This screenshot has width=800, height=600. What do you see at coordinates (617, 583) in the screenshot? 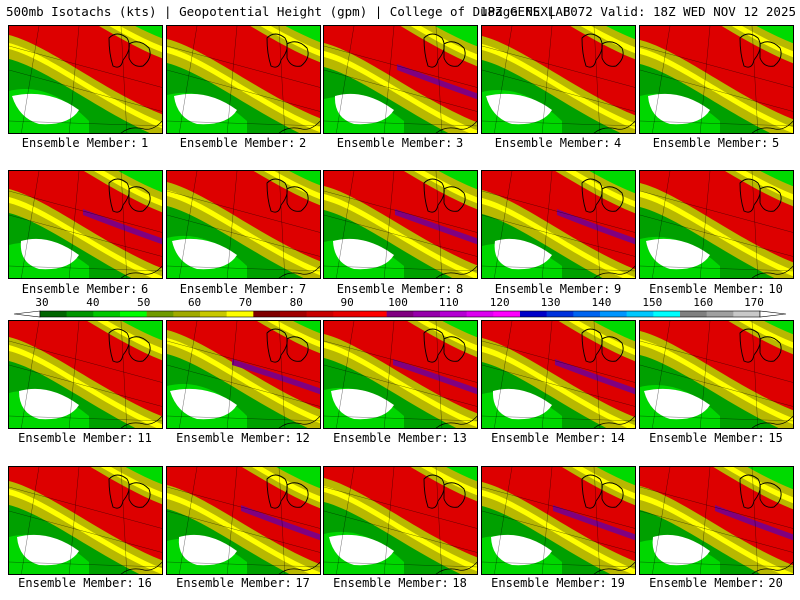
I see `member-number: 19` at bounding box center [617, 583].